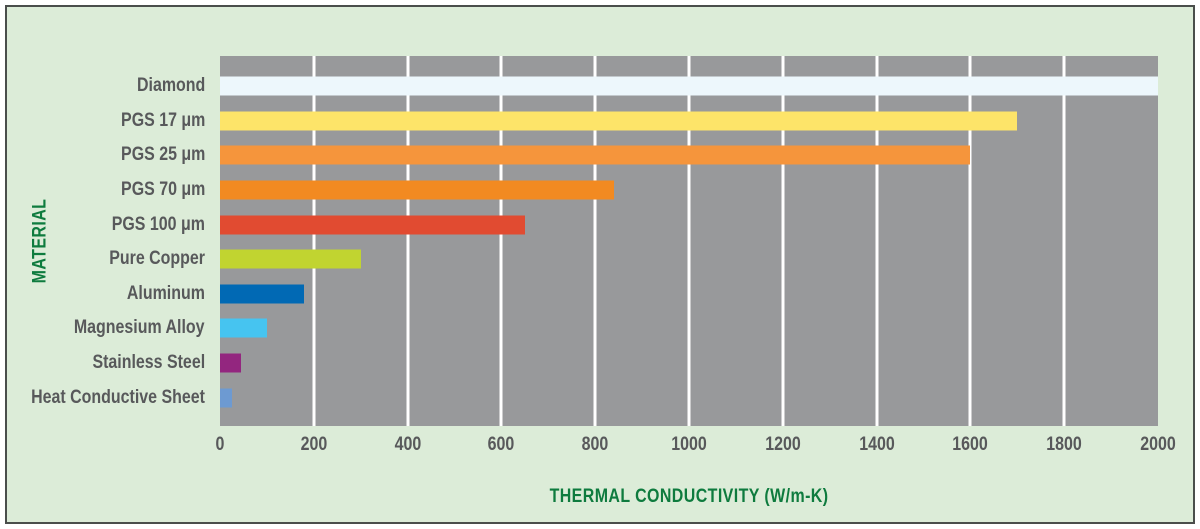  I want to click on category-label-aluminum: Aluminum, so click(165, 293).